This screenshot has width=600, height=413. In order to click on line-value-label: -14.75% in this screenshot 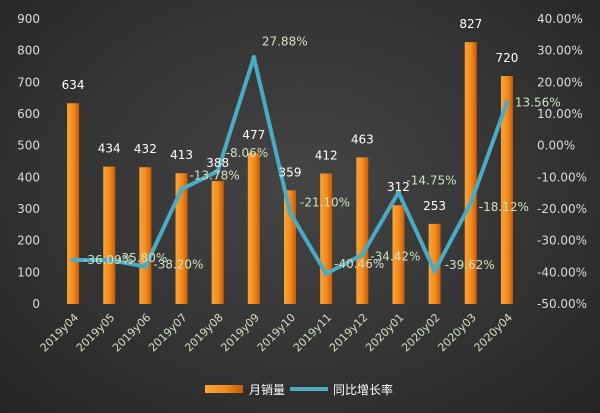, I will do `click(431, 180)`.